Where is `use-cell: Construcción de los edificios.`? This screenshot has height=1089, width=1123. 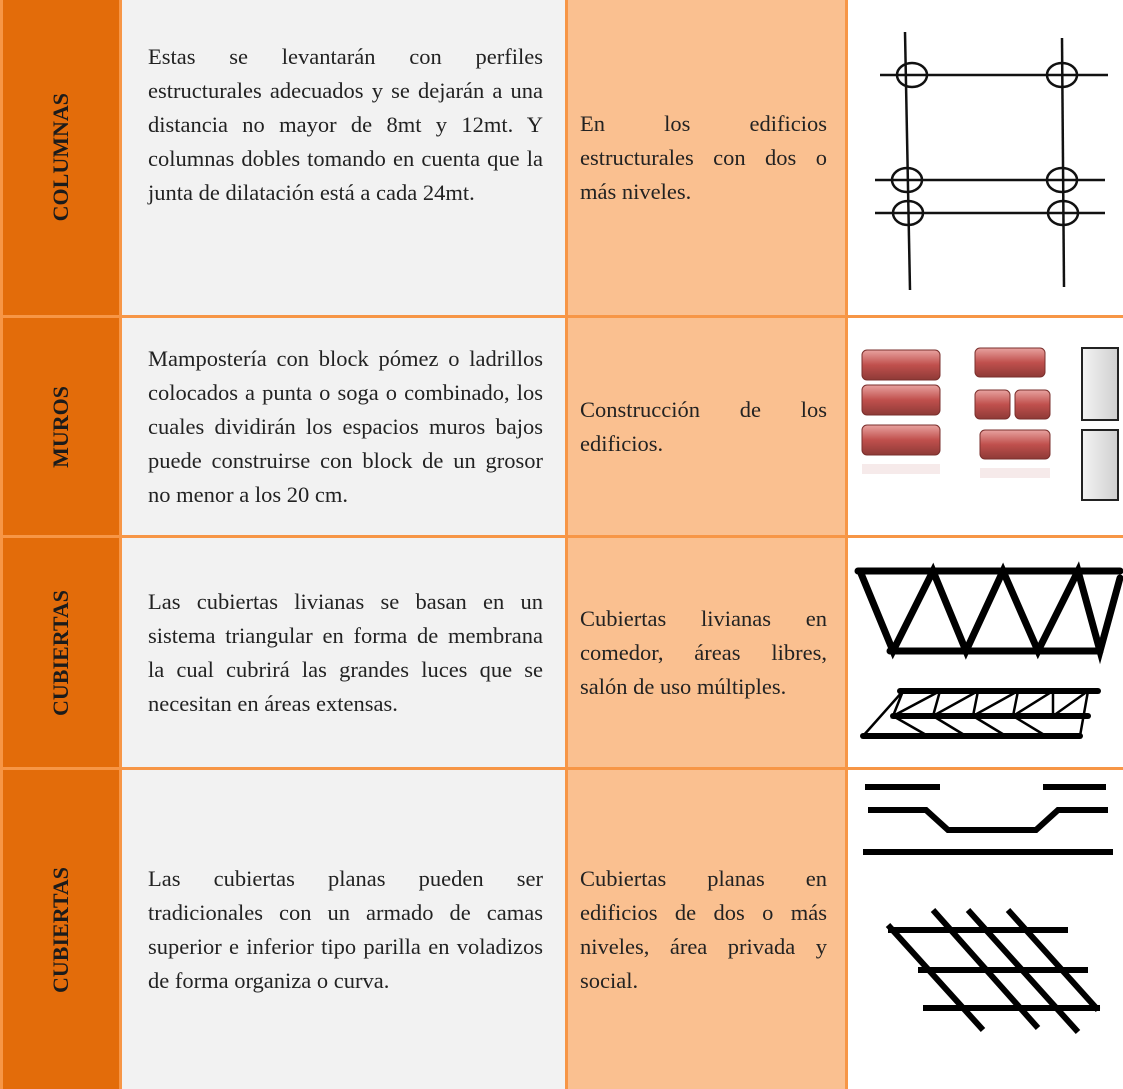 use-cell: Construcción de los edificios. is located at coordinates (708, 428).